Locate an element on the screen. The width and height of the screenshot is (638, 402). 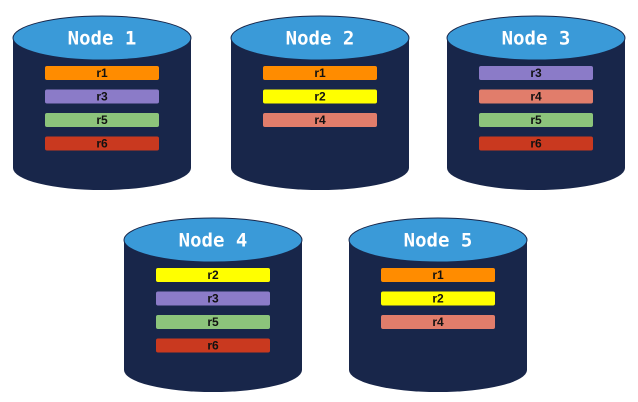
node-label: Node 1 is located at coordinates (102, 39).